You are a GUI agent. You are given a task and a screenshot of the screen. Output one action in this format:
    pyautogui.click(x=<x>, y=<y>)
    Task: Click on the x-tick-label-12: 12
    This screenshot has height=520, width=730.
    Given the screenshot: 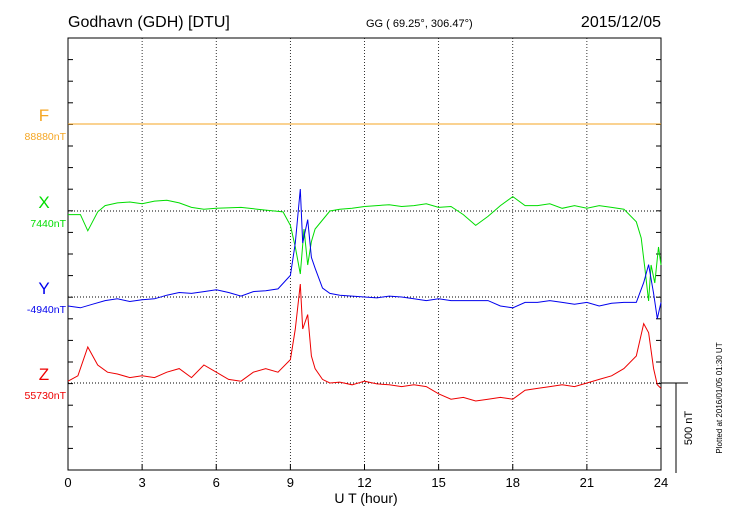 What is the action you would take?
    pyautogui.click(x=364, y=482)
    